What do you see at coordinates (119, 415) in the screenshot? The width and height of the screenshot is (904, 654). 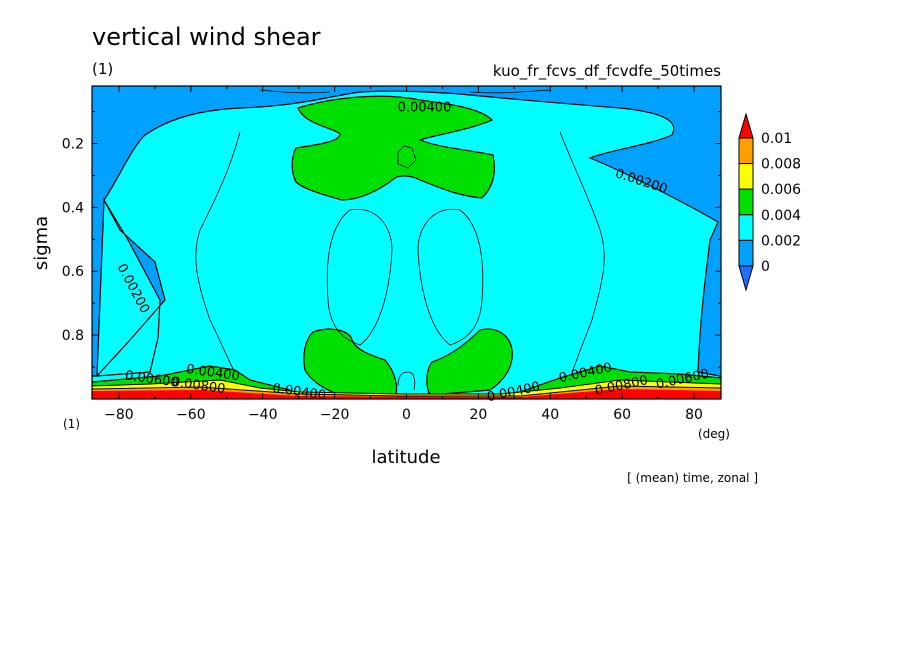 I see `x-tick-label: −80` at bounding box center [119, 415].